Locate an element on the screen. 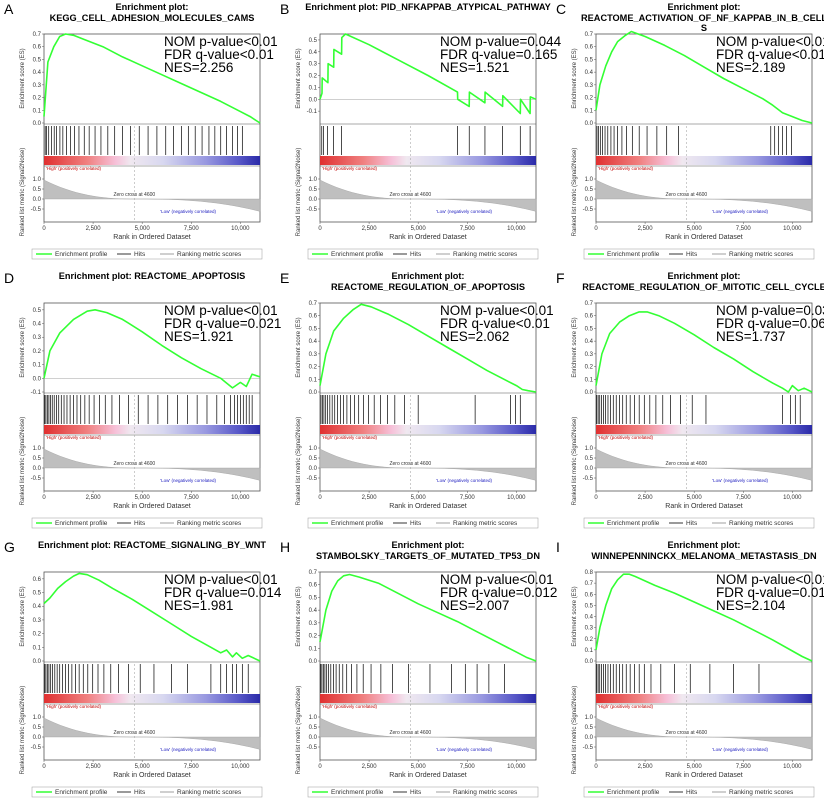 This screenshot has height=808, width=824. panel-letter: I is located at coordinates (558, 547).